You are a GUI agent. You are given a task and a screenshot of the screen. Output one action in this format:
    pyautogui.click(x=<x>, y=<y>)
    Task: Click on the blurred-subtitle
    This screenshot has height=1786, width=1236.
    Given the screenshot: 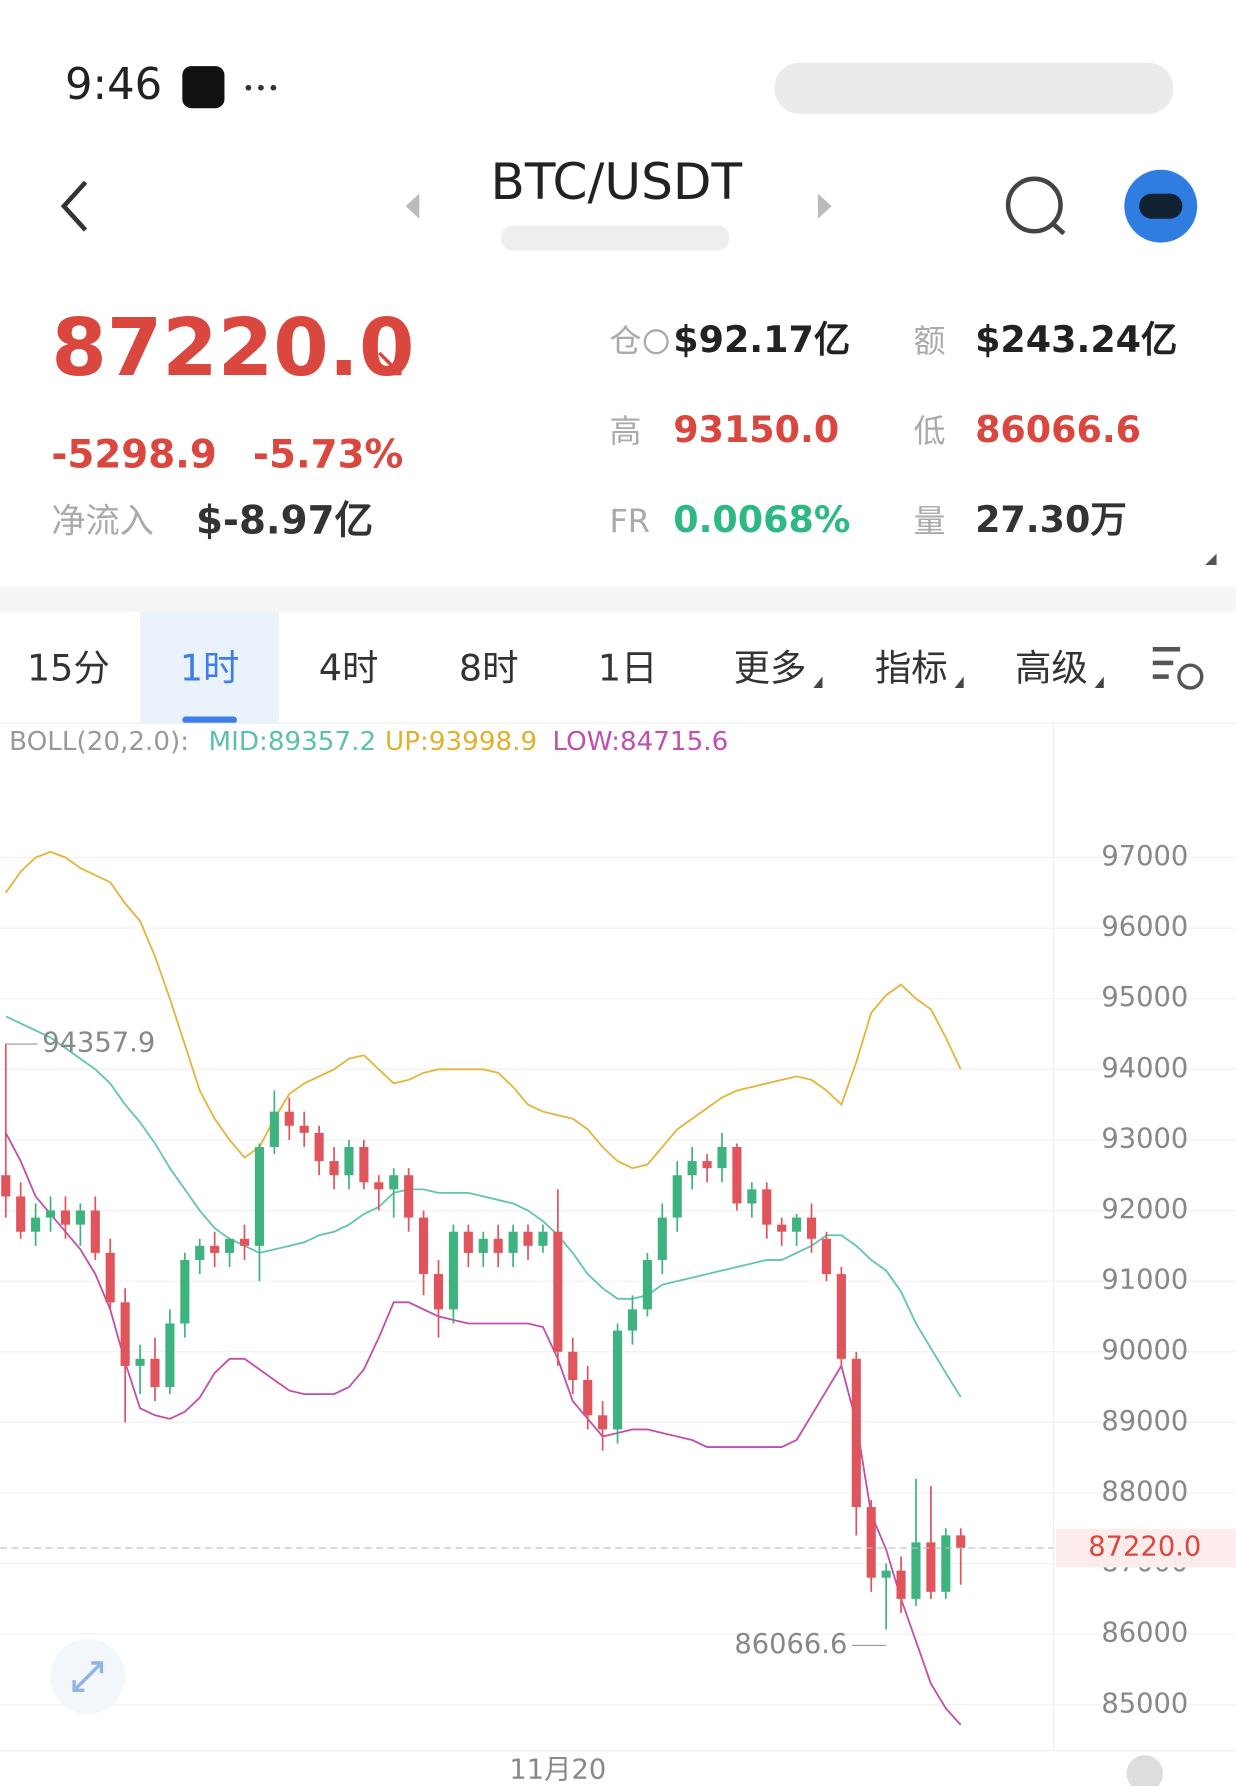 What is the action you would take?
    pyautogui.click(x=615, y=238)
    